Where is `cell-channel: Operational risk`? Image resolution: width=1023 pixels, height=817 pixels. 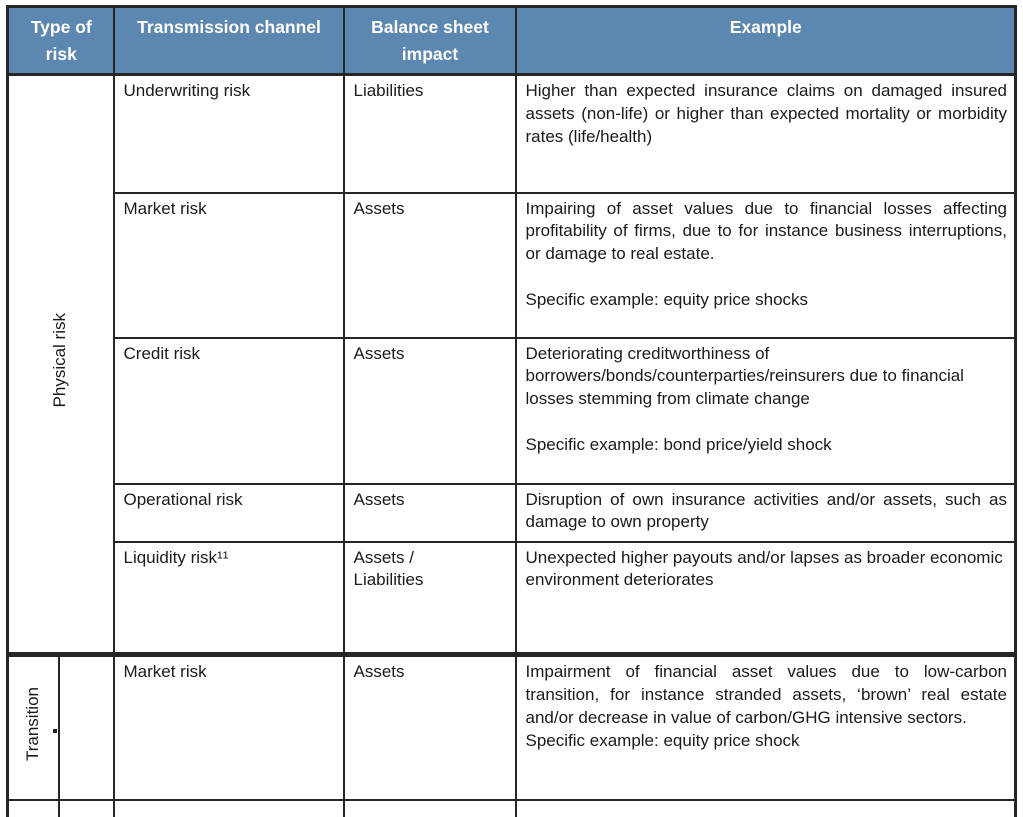 cell-channel: Operational risk is located at coordinates (228, 512).